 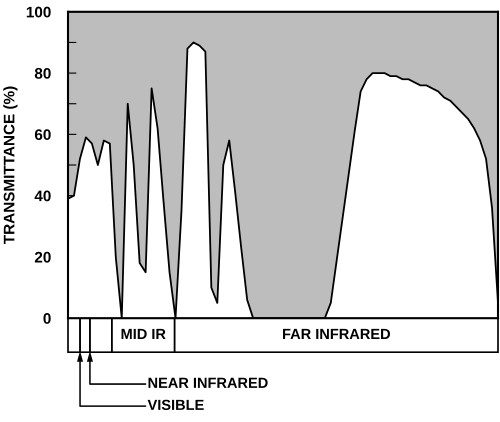 I want to click on y-tick-label: 0, so click(x=47, y=318).